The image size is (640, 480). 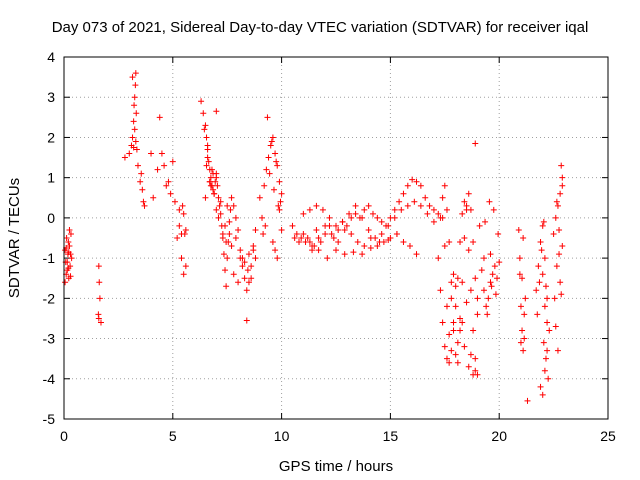 I want to click on y-axis-label: SDTVAR / TECUs, so click(x=14, y=238).